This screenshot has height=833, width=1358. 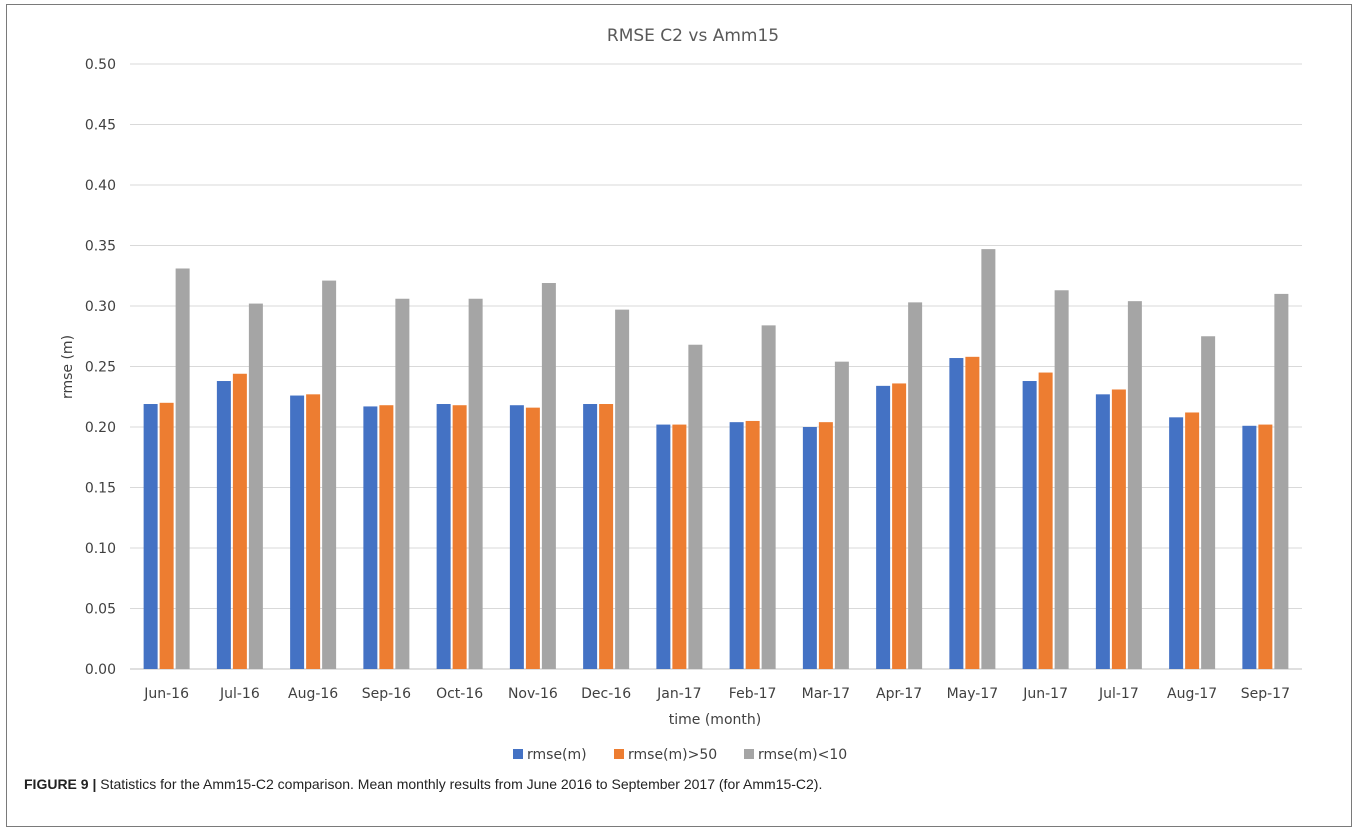 I want to click on x-tick-label: Apr-17, so click(x=899, y=694).